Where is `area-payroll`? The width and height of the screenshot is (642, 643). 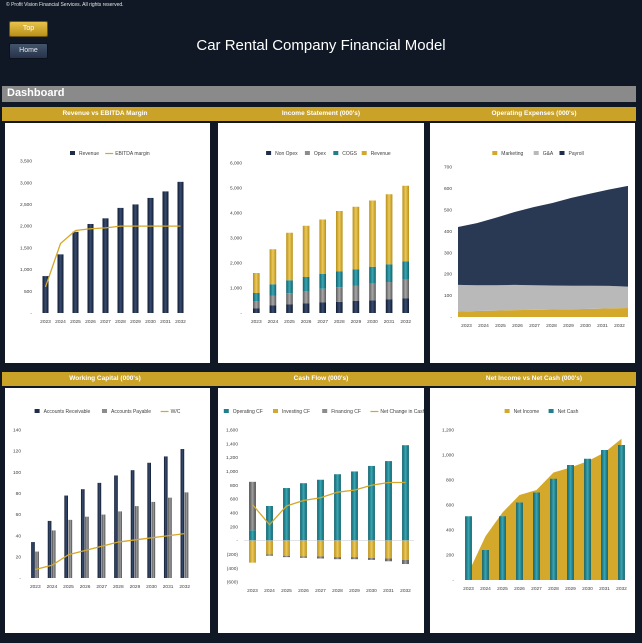 area-payroll is located at coordinates (543, 236).